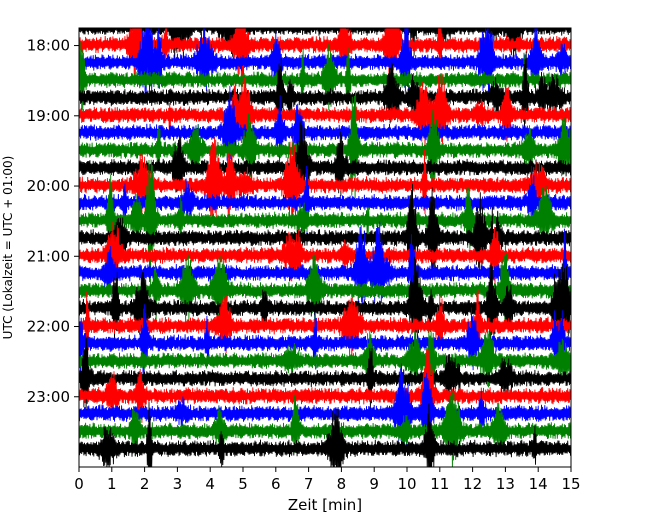 This screenshot has width=650, height=520. I want to click on y-tick-label: 23:00, so click(48, 397).